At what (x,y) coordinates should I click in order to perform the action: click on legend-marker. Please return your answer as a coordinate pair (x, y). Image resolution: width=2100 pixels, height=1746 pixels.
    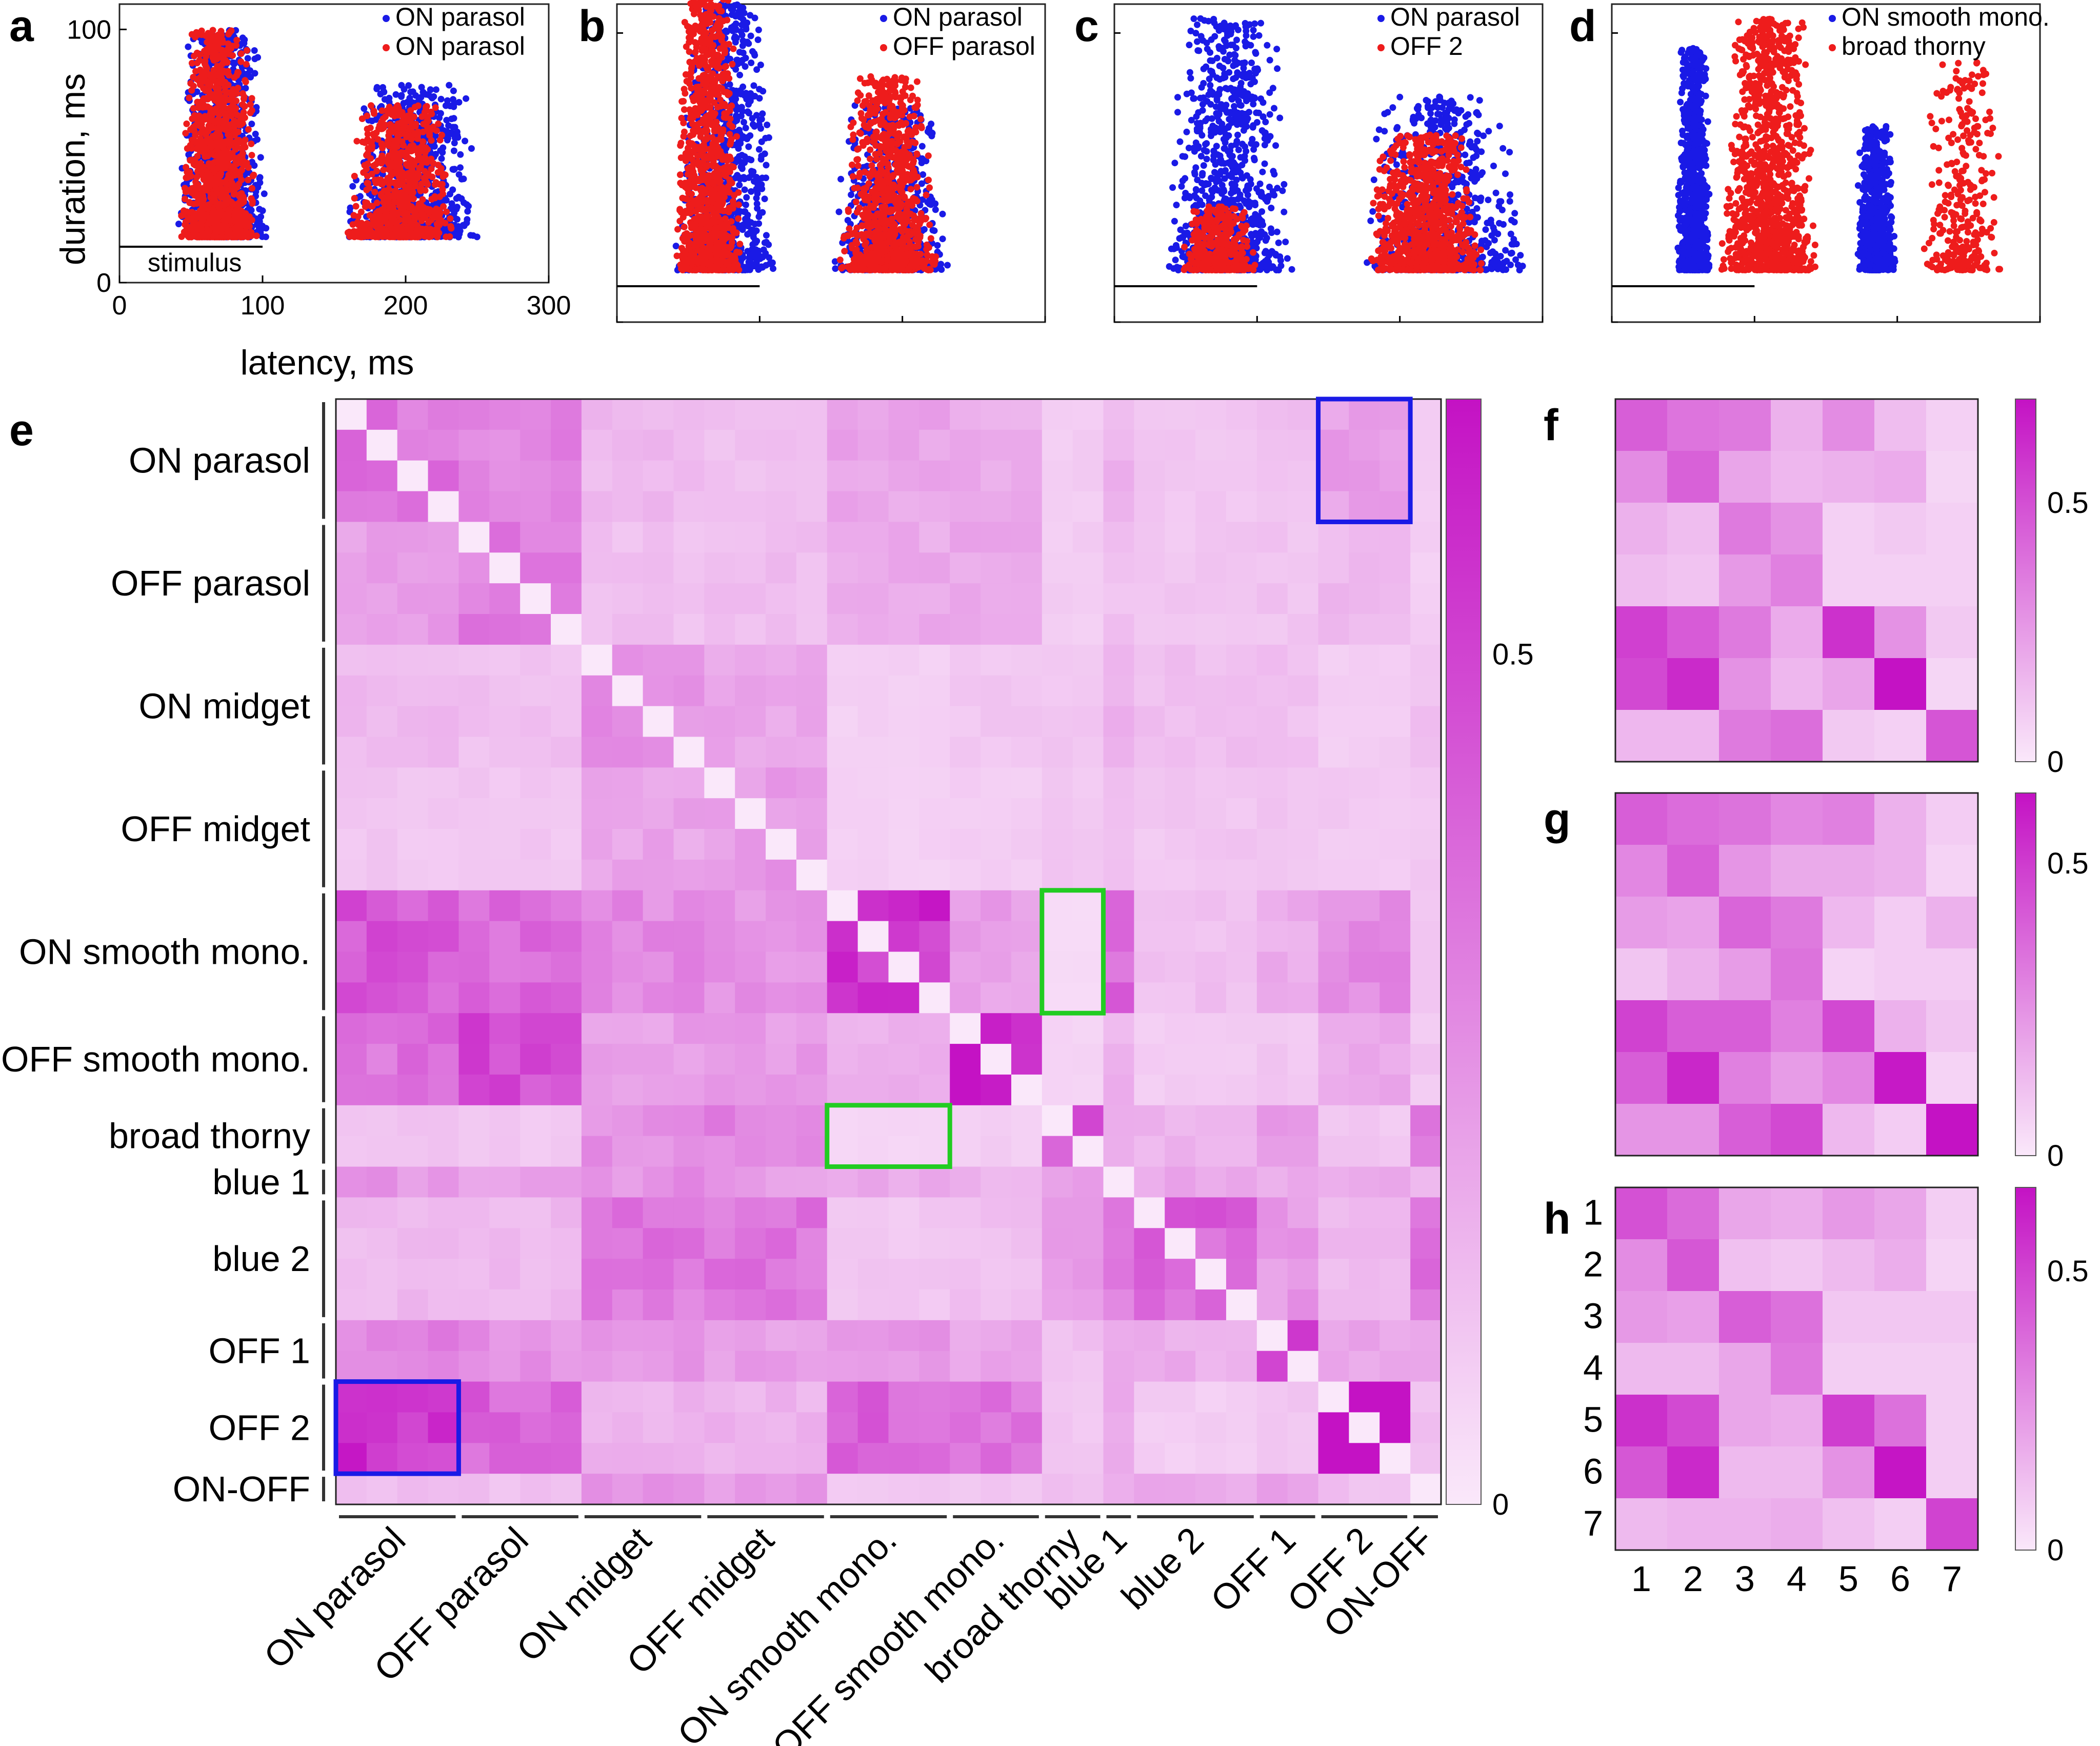
    Looking at the image, I should click on (386, 48).